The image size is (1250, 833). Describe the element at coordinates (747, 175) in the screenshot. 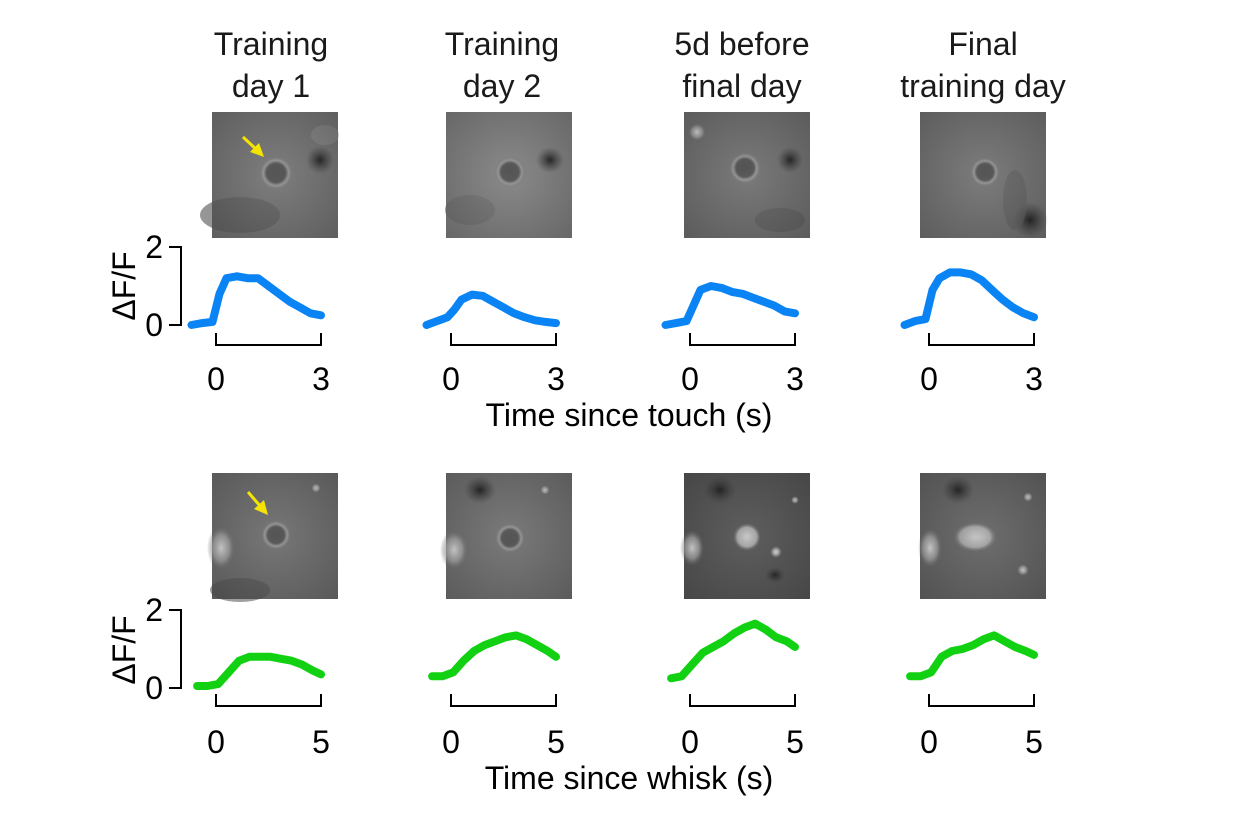

I see `micrograph-touch-5d` at that location.